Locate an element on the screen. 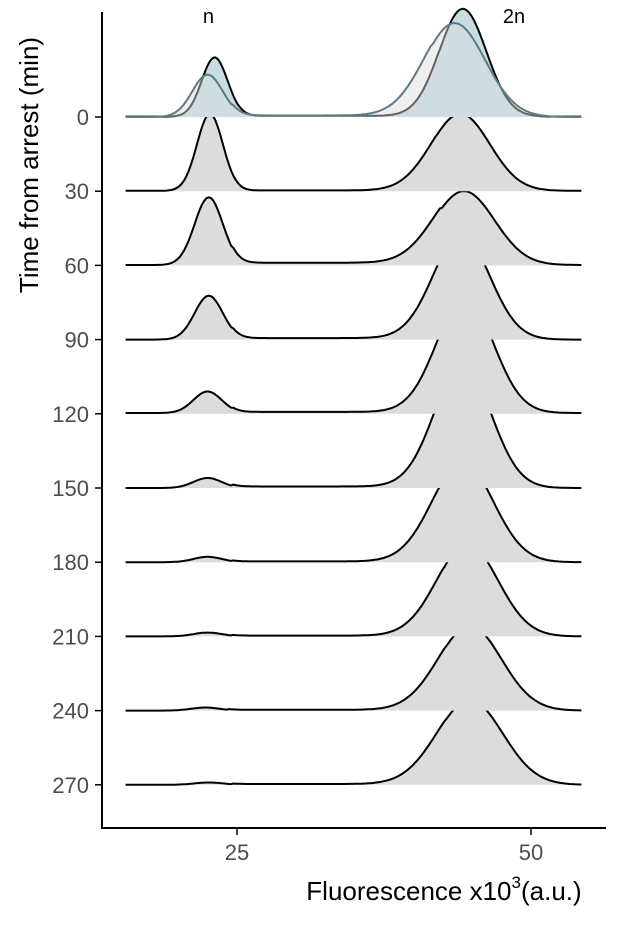 The image size is (617, 926). x-axis-title: Fluorescence x103(a.u.) is located at coordinates (443, 889).